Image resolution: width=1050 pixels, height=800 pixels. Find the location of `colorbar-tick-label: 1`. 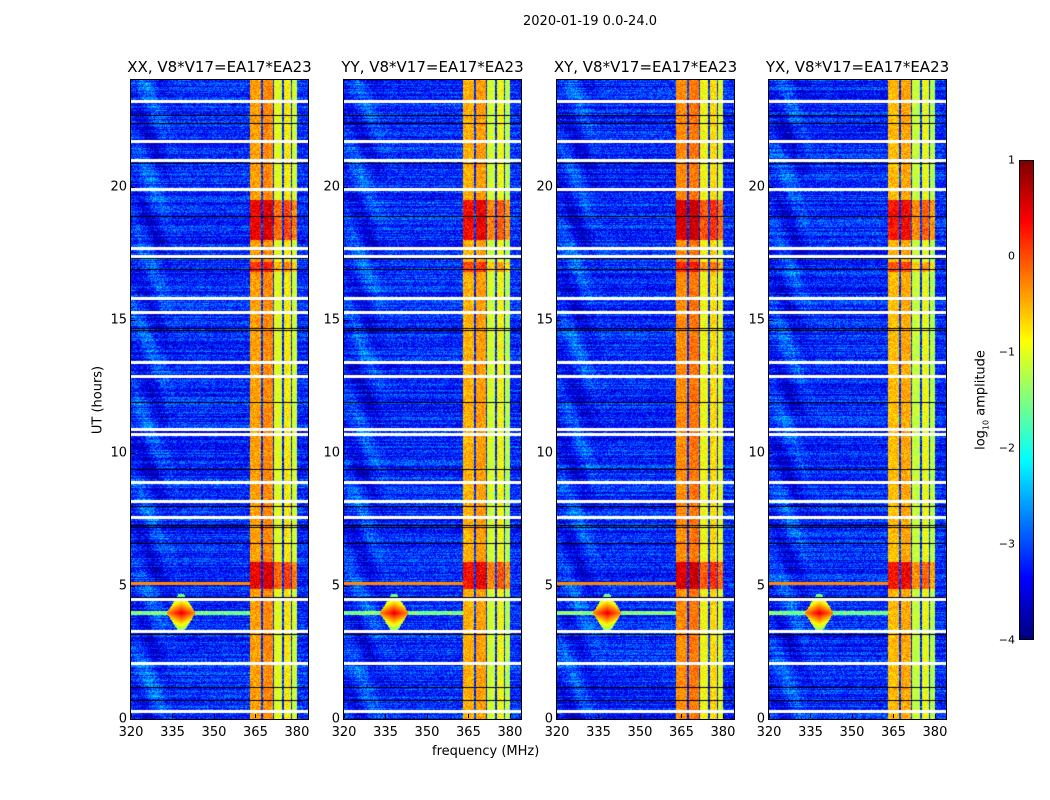

colorbar-tick-label: 1 is located at coordinates (1011, 160).